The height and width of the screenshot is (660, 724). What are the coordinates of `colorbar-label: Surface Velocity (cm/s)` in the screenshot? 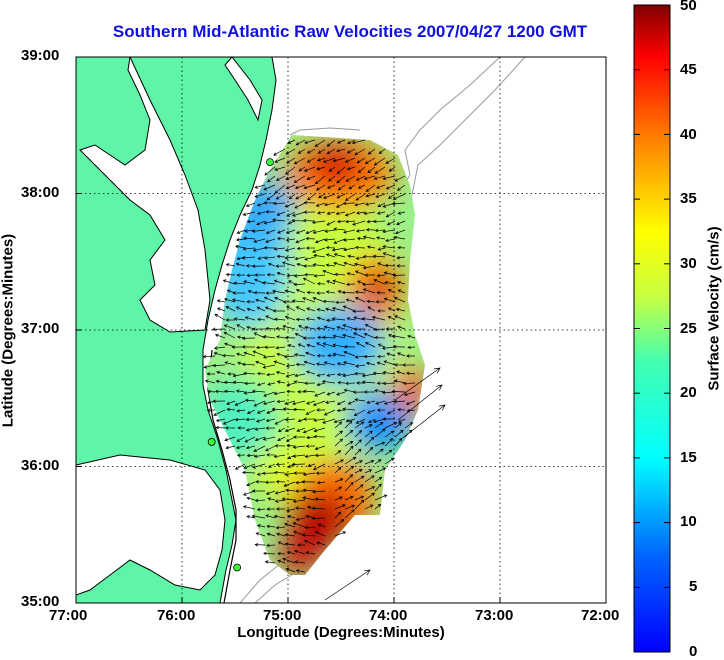 It's located at (714, 308).